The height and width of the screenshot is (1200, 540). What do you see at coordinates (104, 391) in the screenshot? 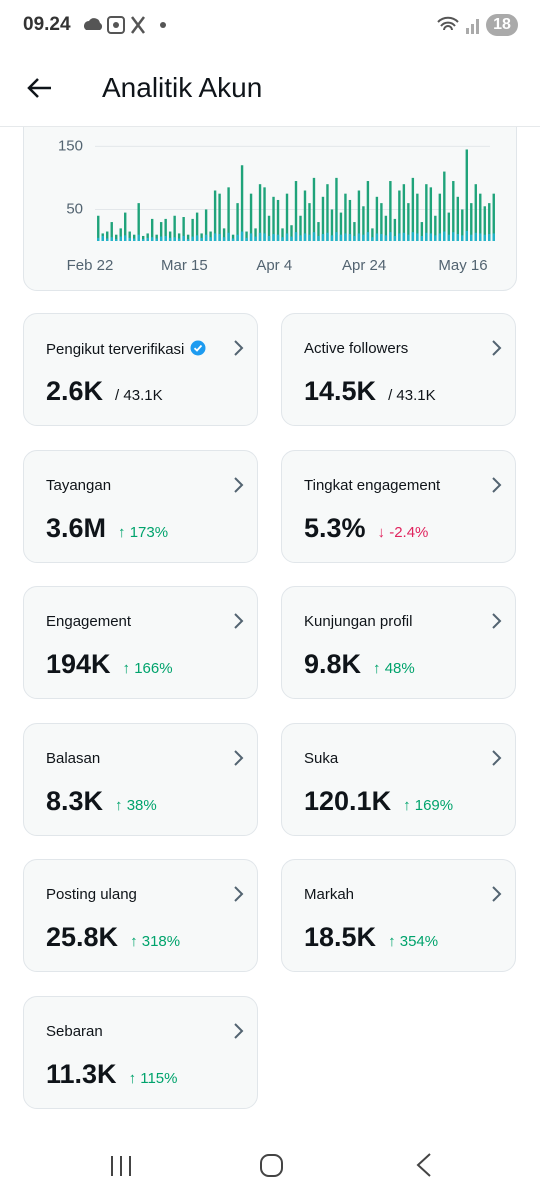
I see `card-values: 2.6K / 43.1K` at bounding box center [104, 391].